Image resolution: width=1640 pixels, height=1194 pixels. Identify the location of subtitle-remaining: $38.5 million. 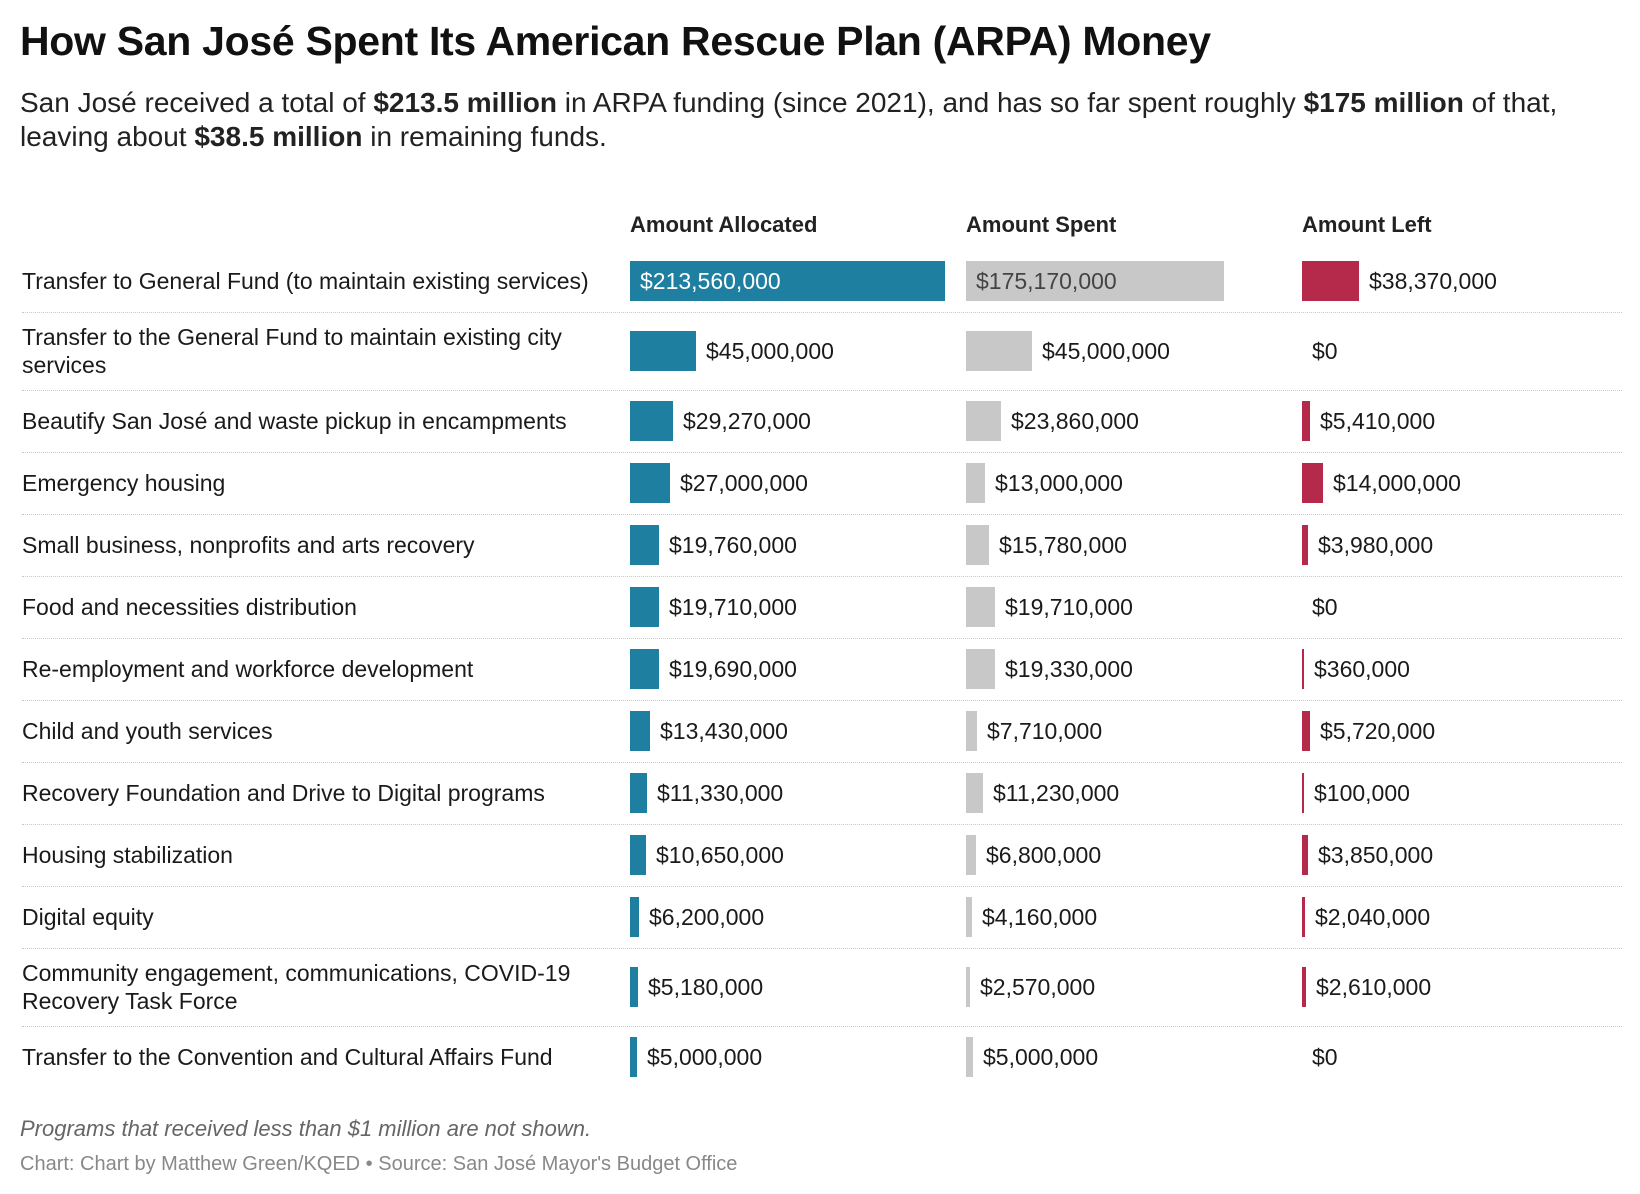
(278, 136).